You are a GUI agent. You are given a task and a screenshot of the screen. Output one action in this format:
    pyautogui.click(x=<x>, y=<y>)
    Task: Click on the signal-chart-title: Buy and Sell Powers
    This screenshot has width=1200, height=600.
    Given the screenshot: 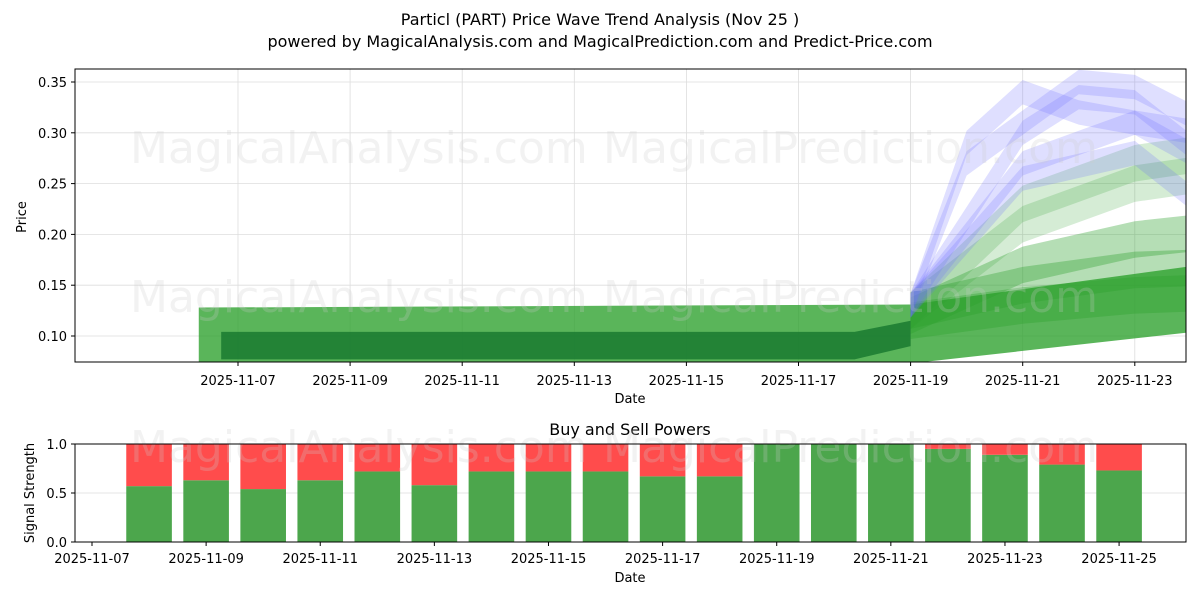 What is the action you would take?
    pyautogui.click(x=630, y=429)
    